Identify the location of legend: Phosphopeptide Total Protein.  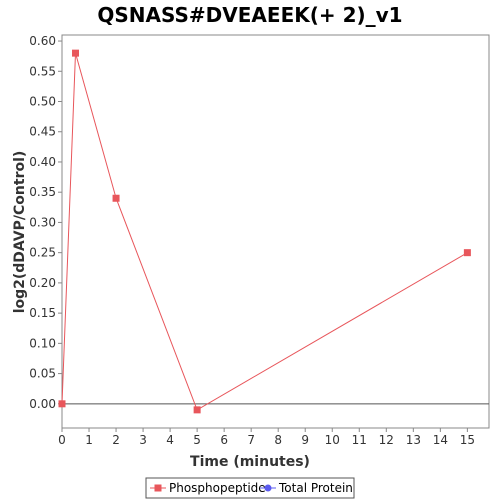
(250, 488).